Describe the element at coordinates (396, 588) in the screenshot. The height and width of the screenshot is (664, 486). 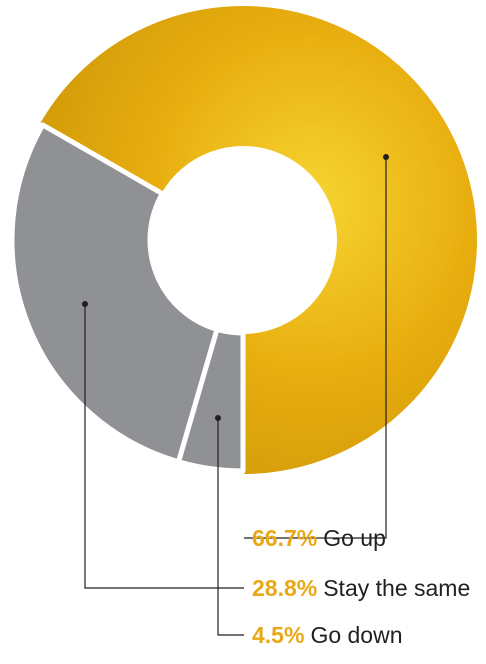
I see `legend-label: Stay the same` at that location.